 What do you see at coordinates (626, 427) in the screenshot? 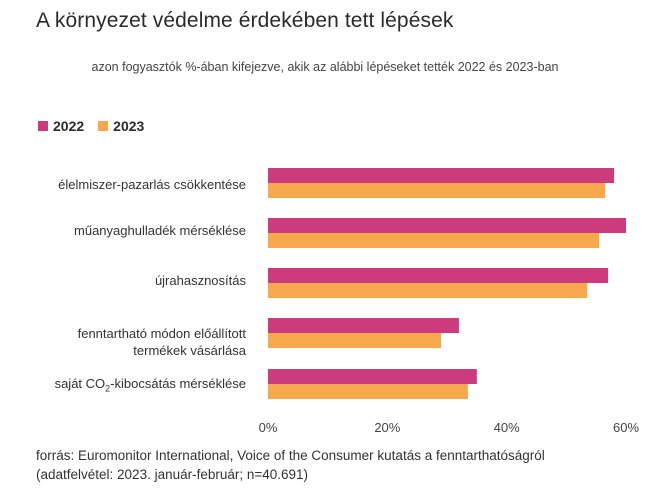
I see `x-tick-label: 60%` at bounding box center [626, 427].